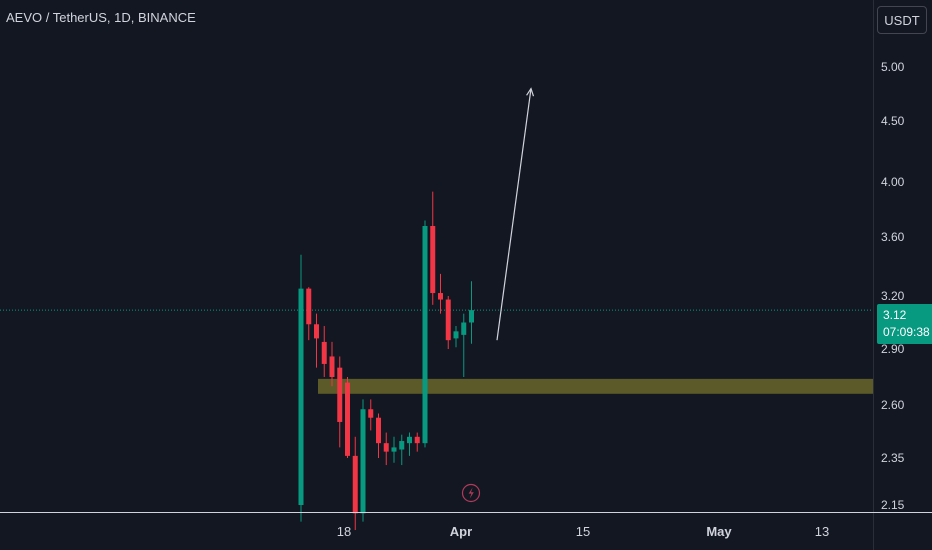 Image resolution: width=932 pixels, height=550 pixels. I want to click on time-axis-label: Apr, so click(461, 531).